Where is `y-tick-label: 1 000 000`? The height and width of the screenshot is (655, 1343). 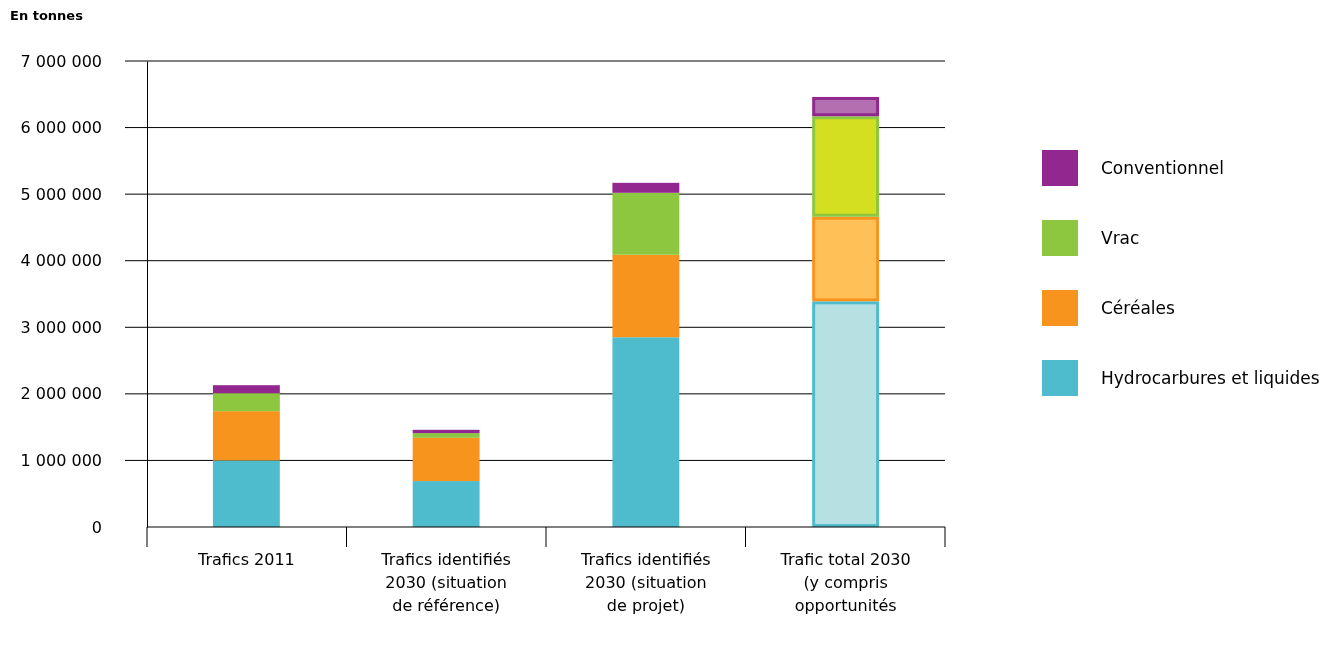
y-tick-label: 1 000 000 is located at coordinates (61, 461).